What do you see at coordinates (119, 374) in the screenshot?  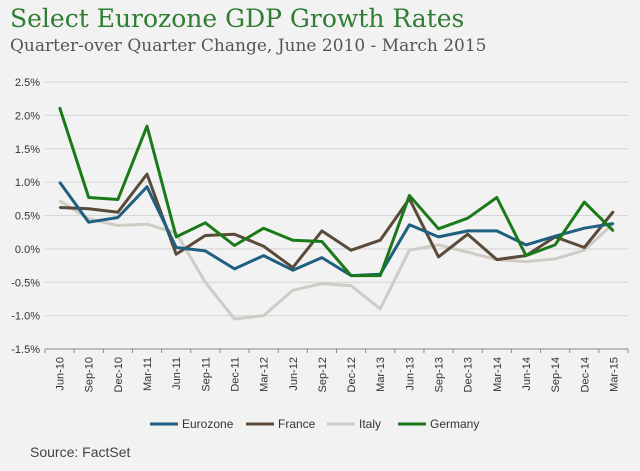 I see `x-tick-label: Dec-10` at bounding box center [119, 374].